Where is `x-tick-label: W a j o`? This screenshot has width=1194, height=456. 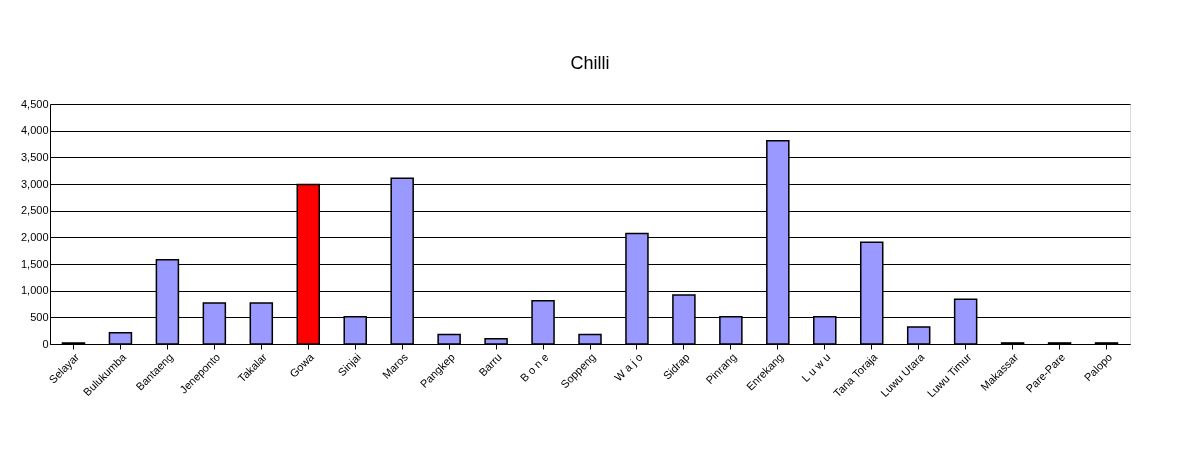
x-tick-label: W a j o is located at coordinates (628, 367).